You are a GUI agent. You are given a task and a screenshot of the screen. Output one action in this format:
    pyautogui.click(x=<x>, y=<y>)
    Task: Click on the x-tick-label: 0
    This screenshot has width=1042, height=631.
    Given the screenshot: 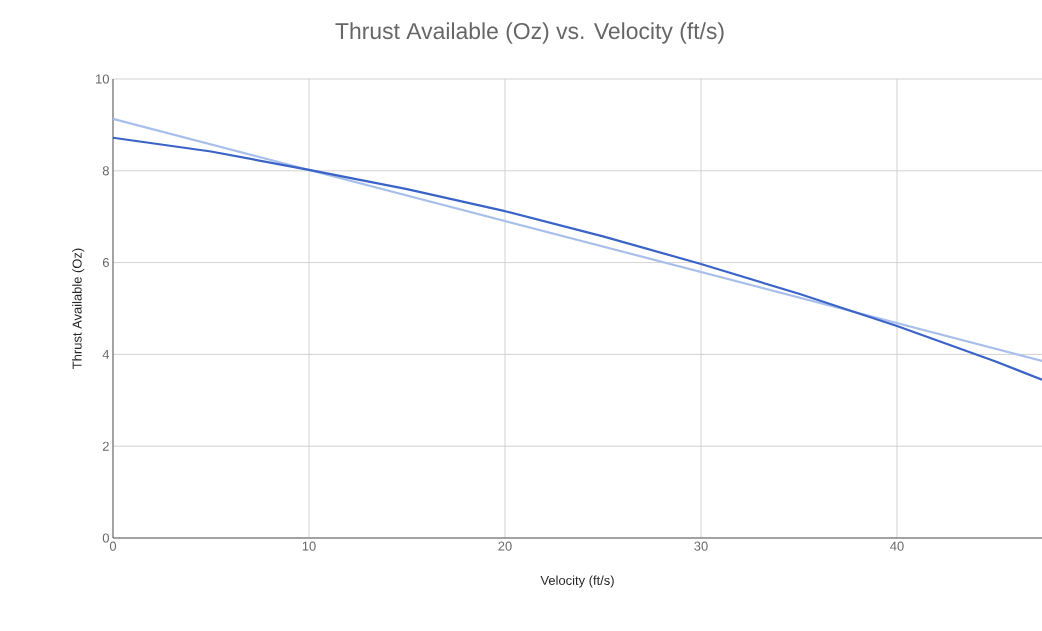 What is the action you would take?
    pyautogui.click(x=113, y=546)
    